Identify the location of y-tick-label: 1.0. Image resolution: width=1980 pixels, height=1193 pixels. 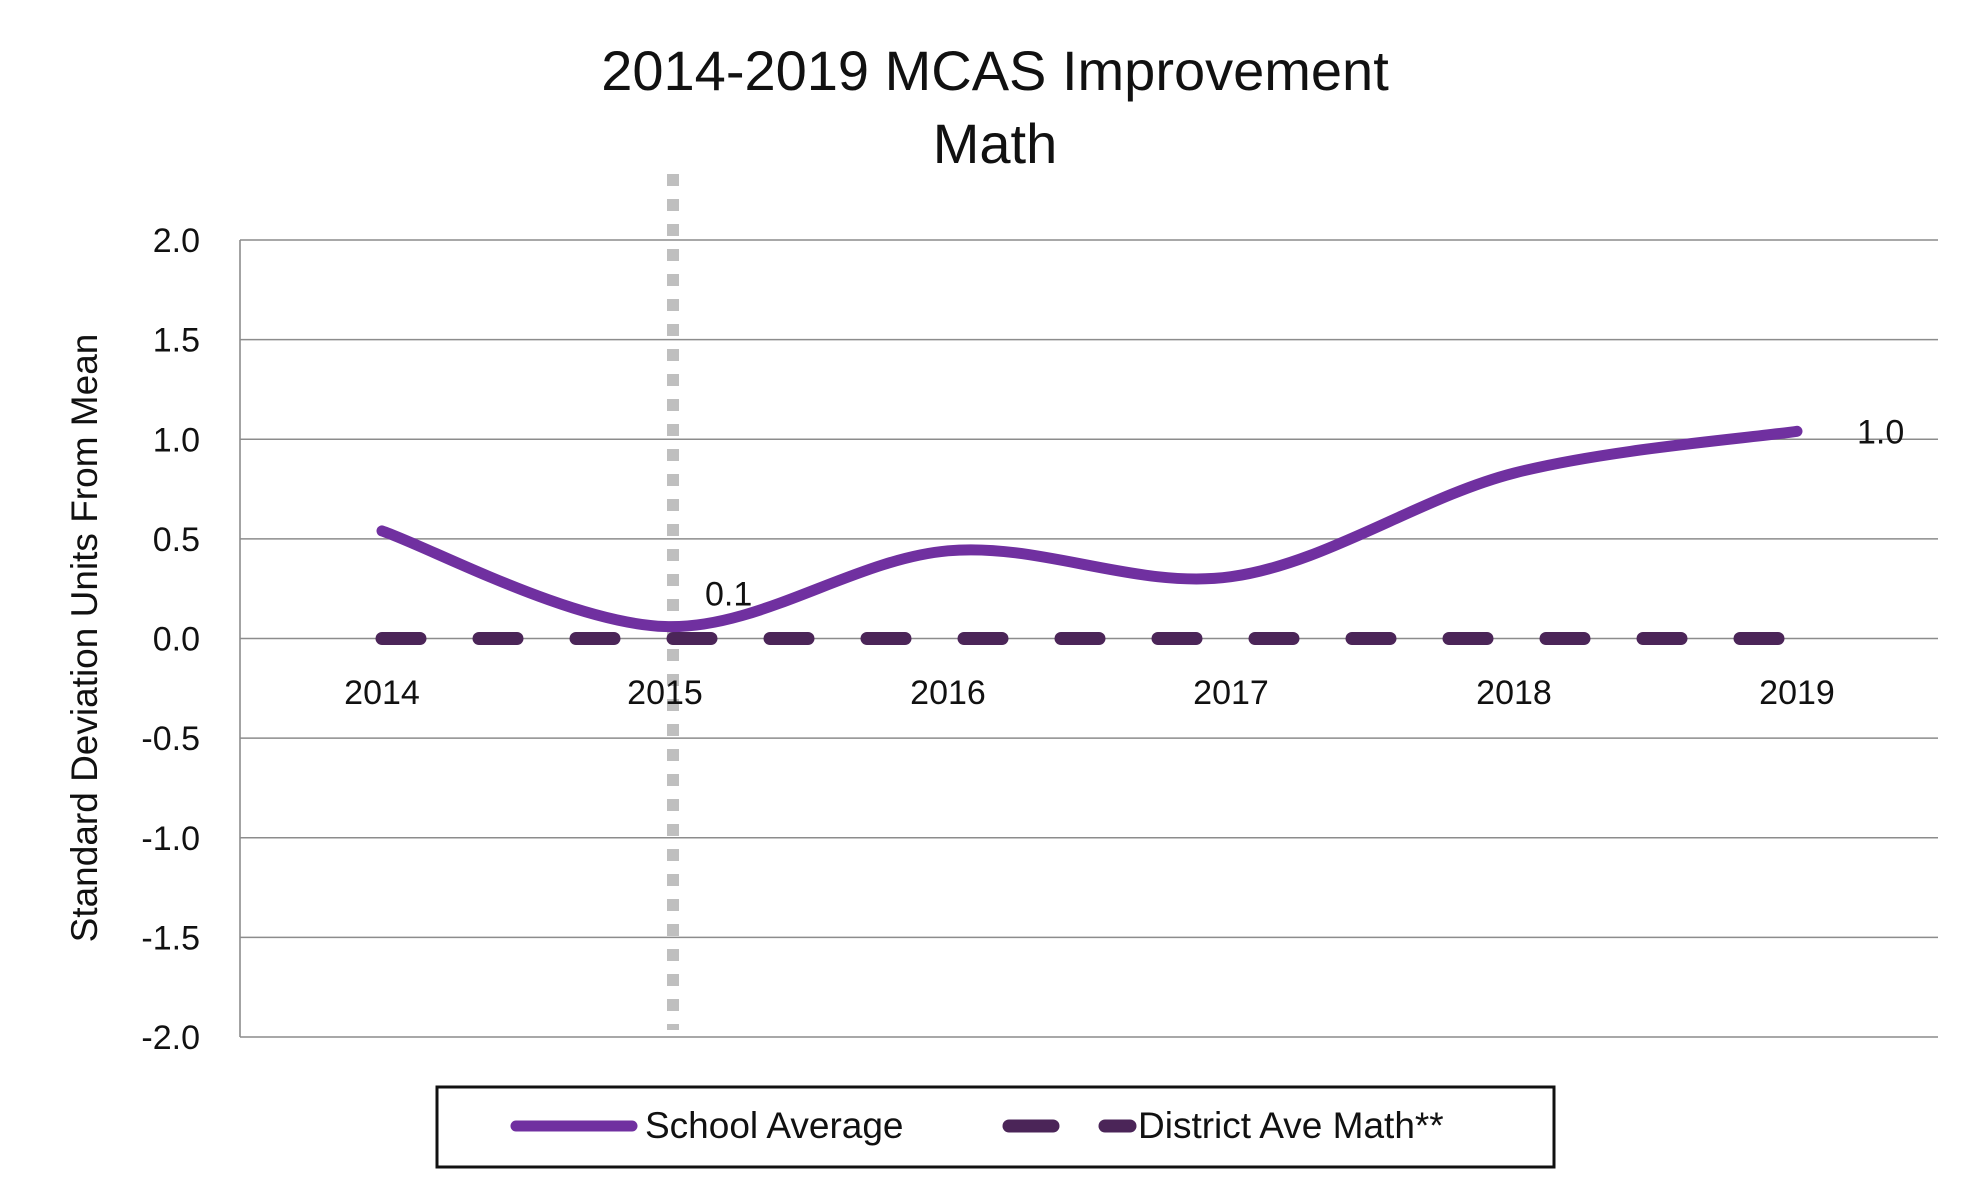
(176, 440).